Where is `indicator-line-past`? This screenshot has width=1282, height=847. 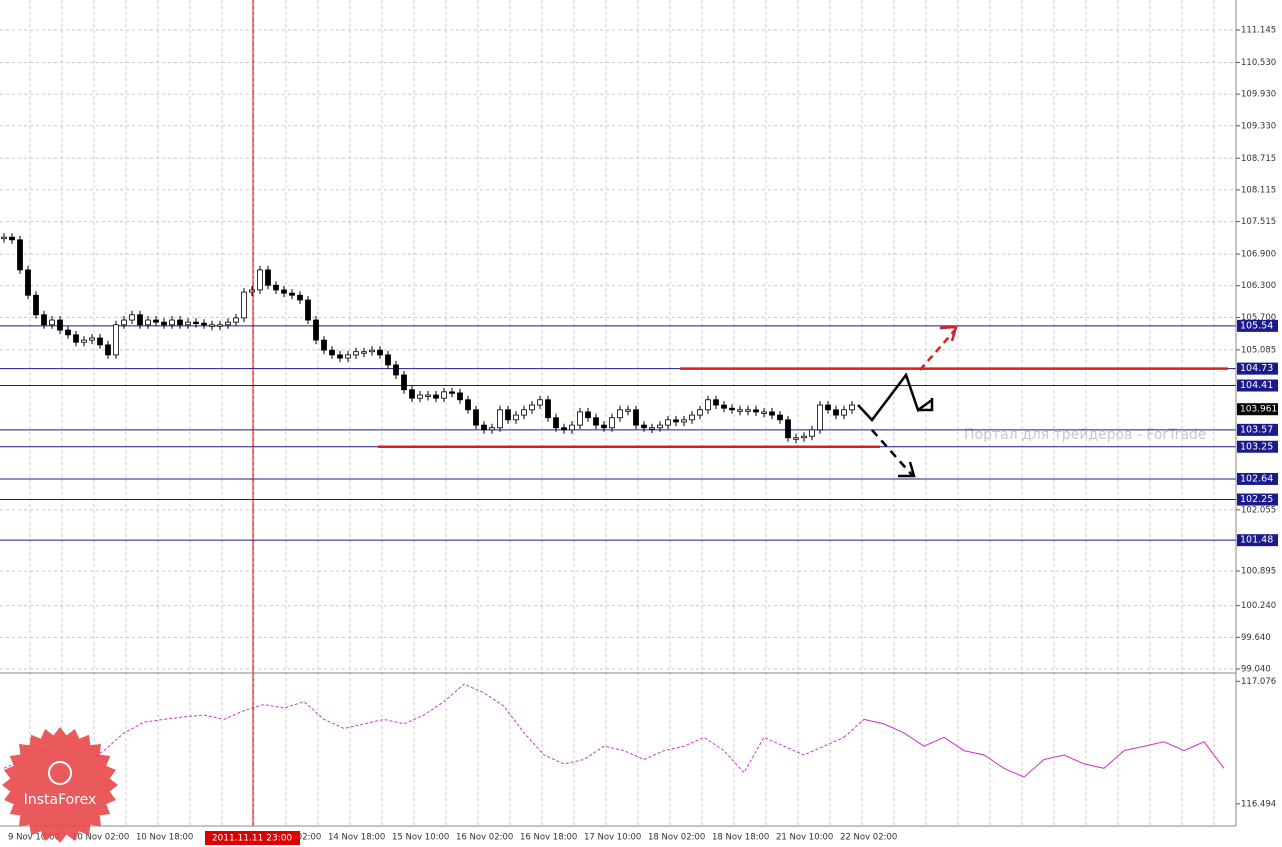 indicator-line-past is located at coordinates (424, 728).